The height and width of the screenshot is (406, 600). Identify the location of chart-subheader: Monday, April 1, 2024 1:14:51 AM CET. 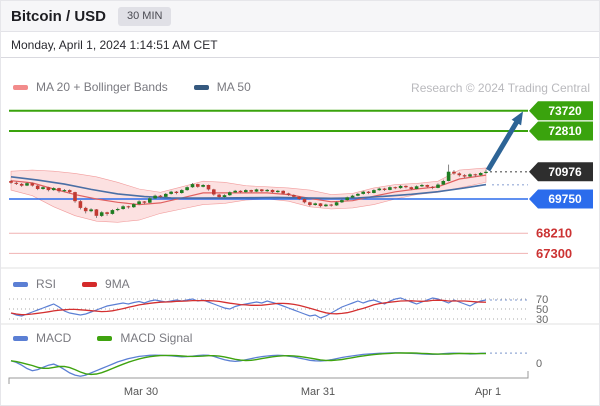
(300, 45).